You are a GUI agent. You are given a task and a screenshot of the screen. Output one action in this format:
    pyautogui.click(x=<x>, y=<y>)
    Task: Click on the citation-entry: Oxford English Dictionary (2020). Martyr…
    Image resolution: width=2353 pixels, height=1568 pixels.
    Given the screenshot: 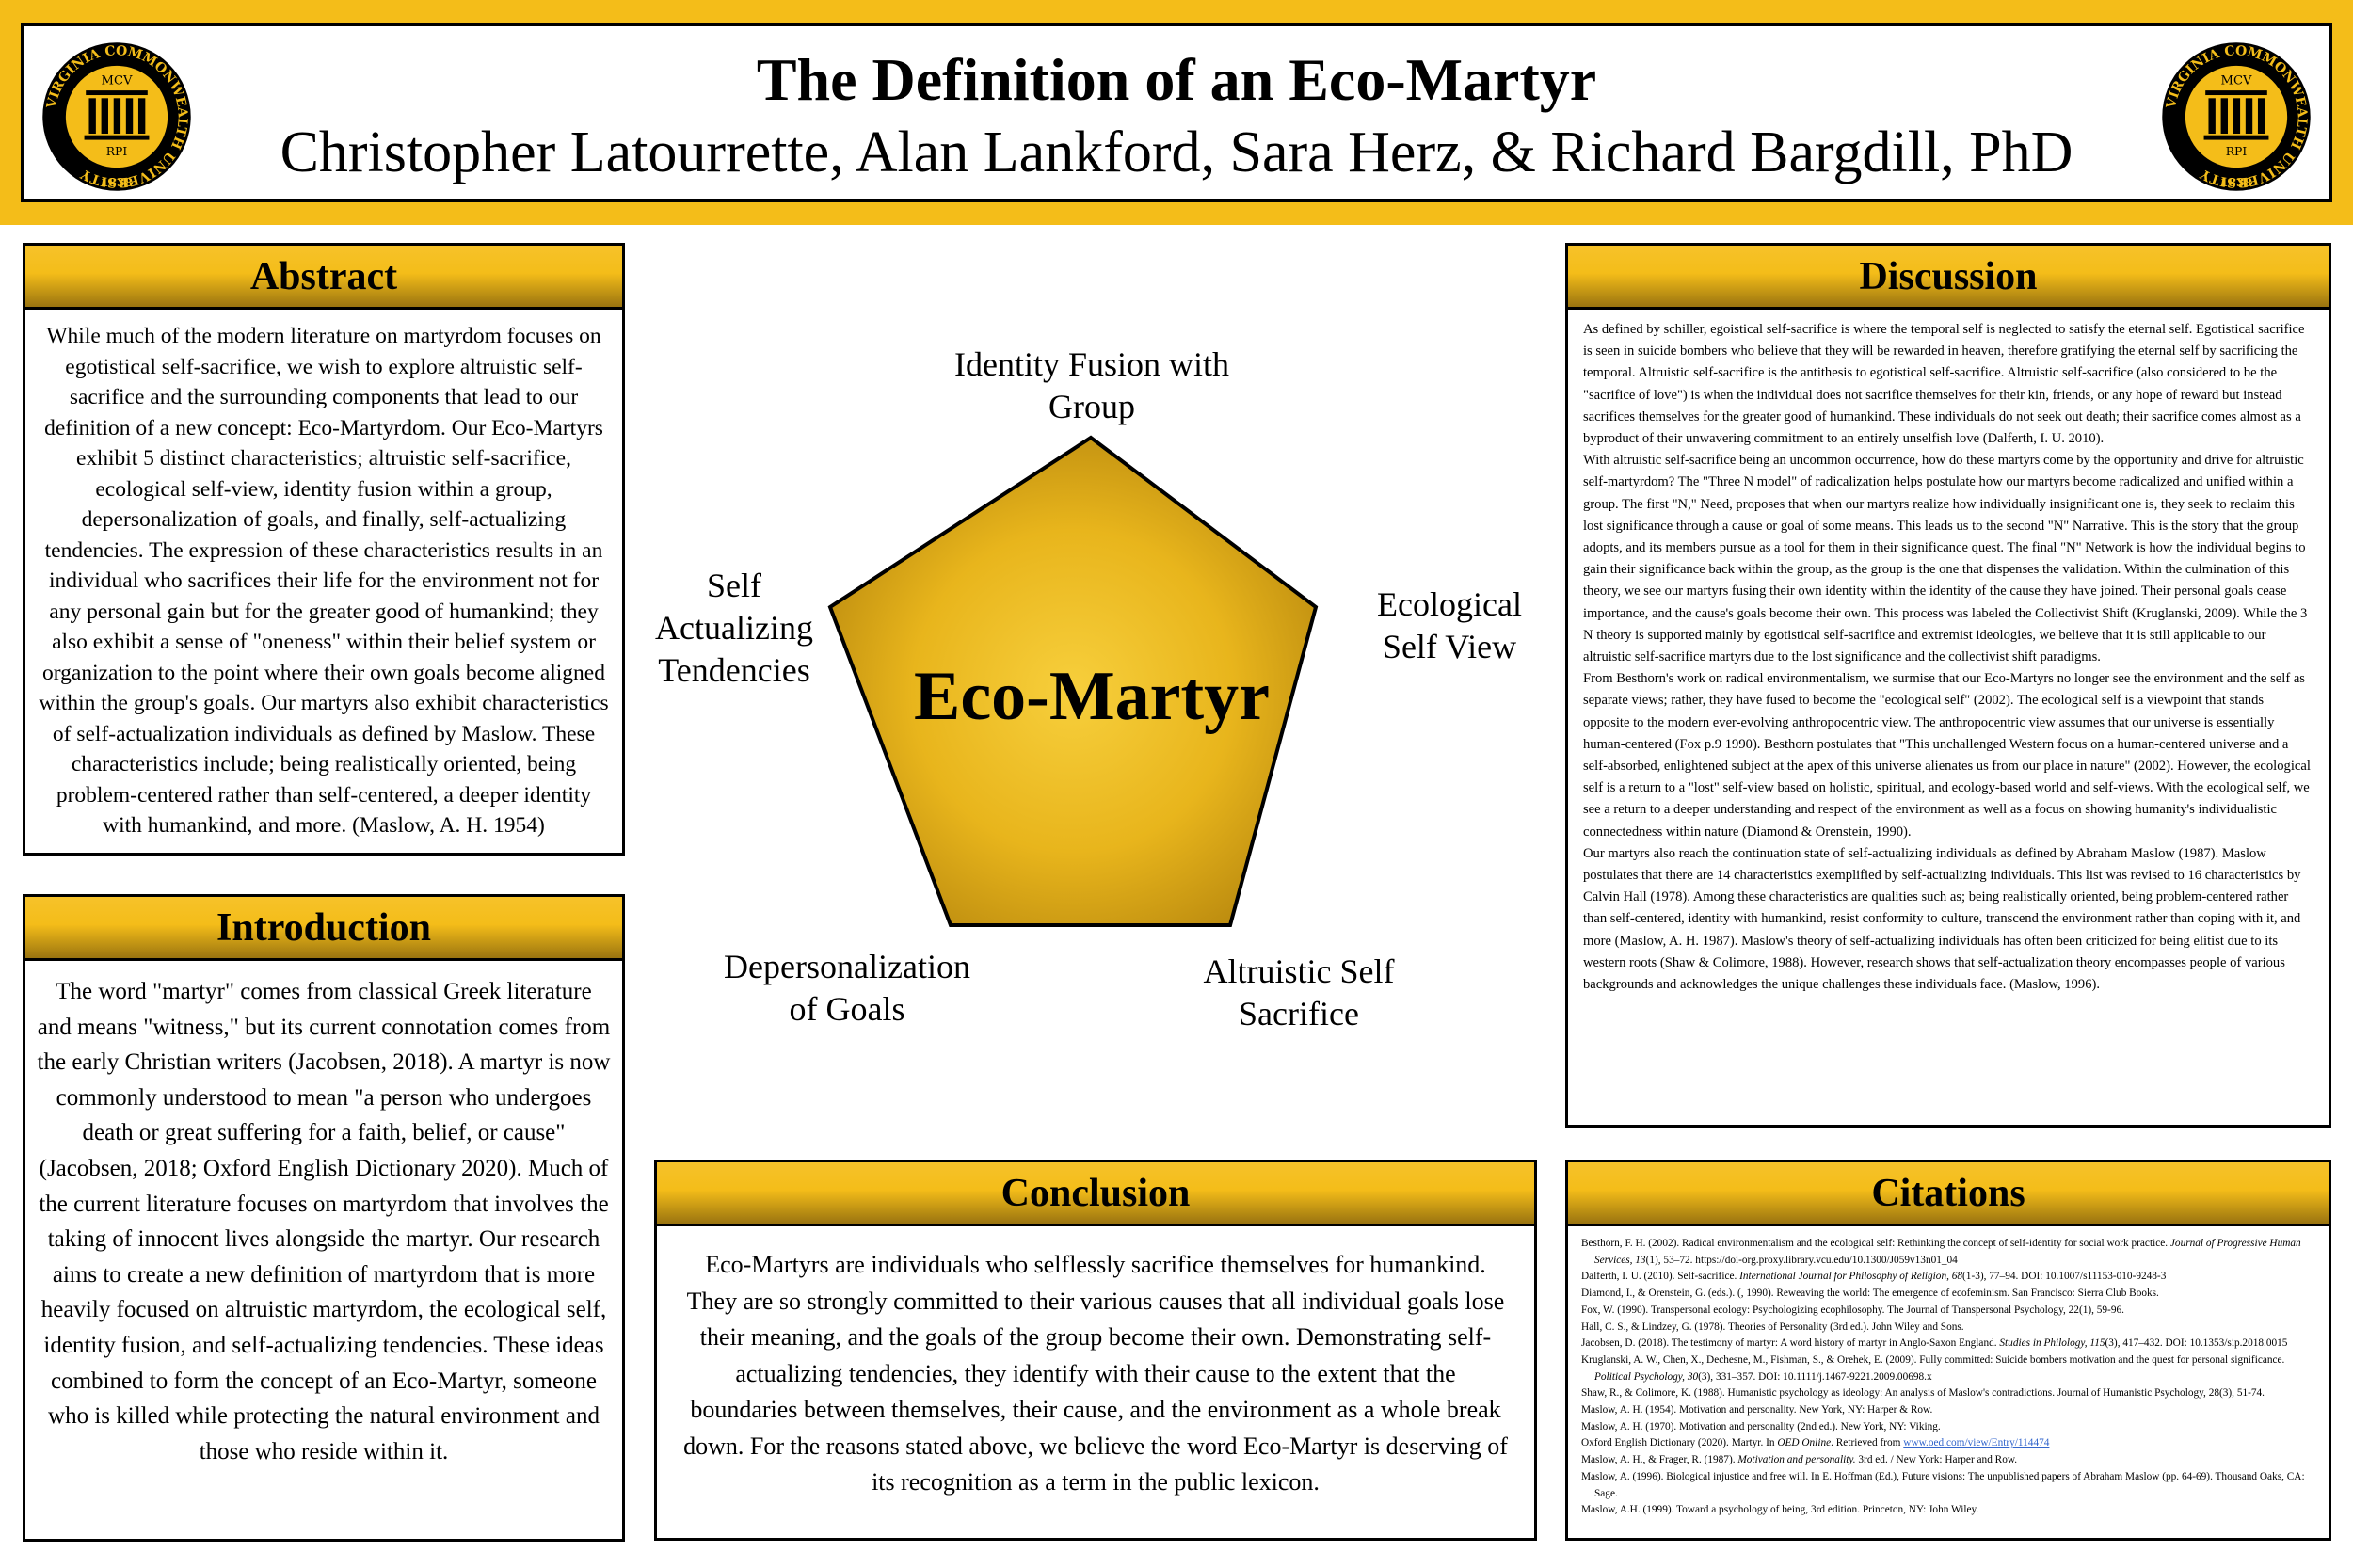 What is the action you would take?
    pyautogui.click(x=1816, y=1443)
    